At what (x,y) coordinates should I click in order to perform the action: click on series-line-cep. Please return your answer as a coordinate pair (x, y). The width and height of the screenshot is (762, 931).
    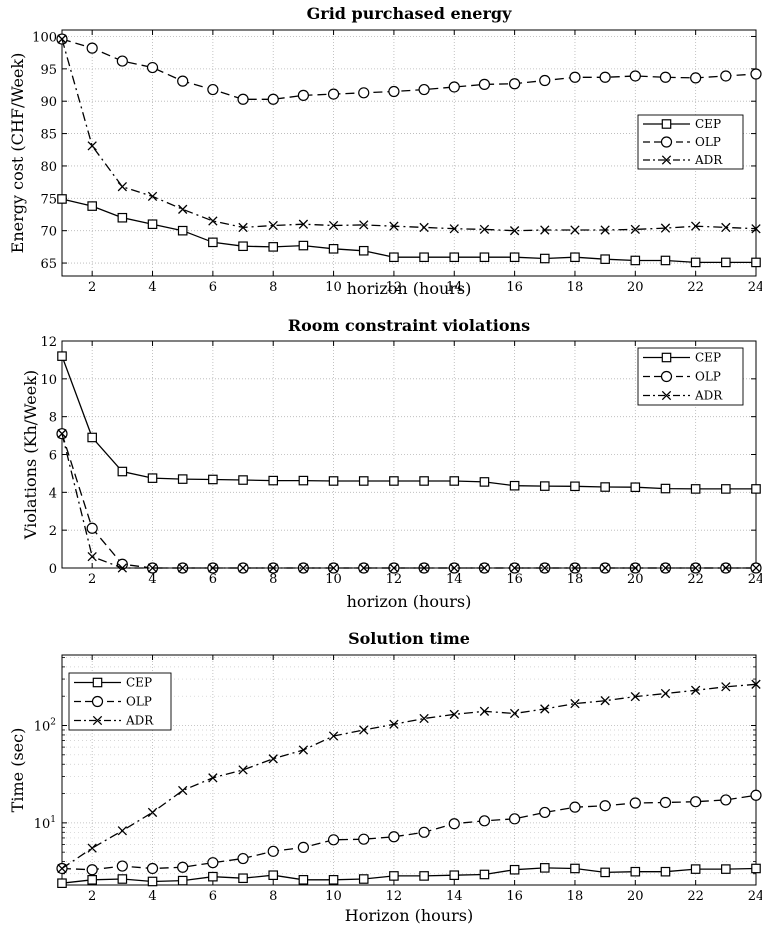
    Looking at the image, I should click on (409, 875).